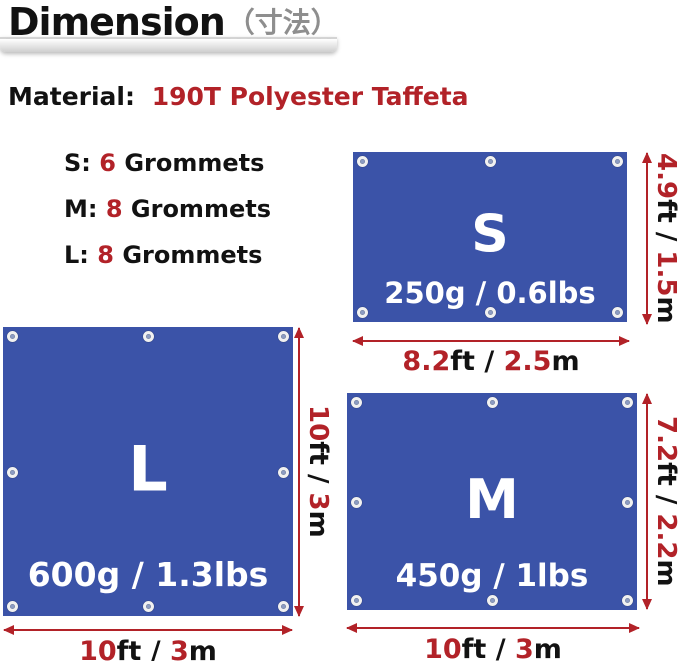  What do you see at coordinates (490, 234) in the screenshot?
I see `tarp-size-label: S` at bounding box center [490, 234].